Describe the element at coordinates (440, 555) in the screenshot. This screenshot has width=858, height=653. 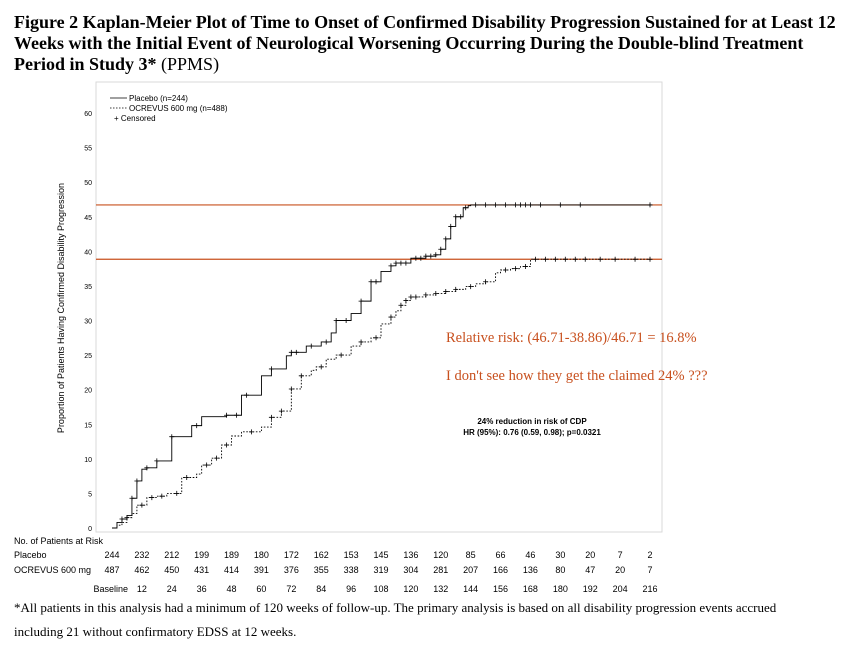
I see `risk-table-value: 120` at that location.